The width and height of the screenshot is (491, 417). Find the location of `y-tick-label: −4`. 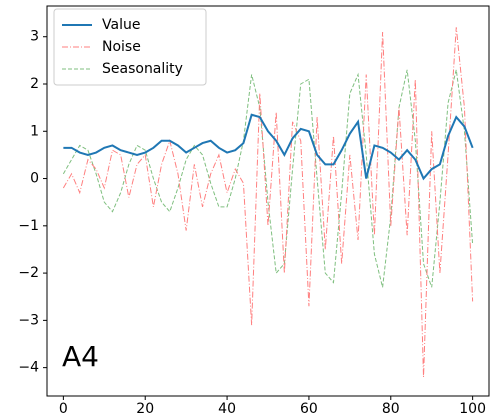

y-tick-label: −4 is located at coordinates (28, 368).